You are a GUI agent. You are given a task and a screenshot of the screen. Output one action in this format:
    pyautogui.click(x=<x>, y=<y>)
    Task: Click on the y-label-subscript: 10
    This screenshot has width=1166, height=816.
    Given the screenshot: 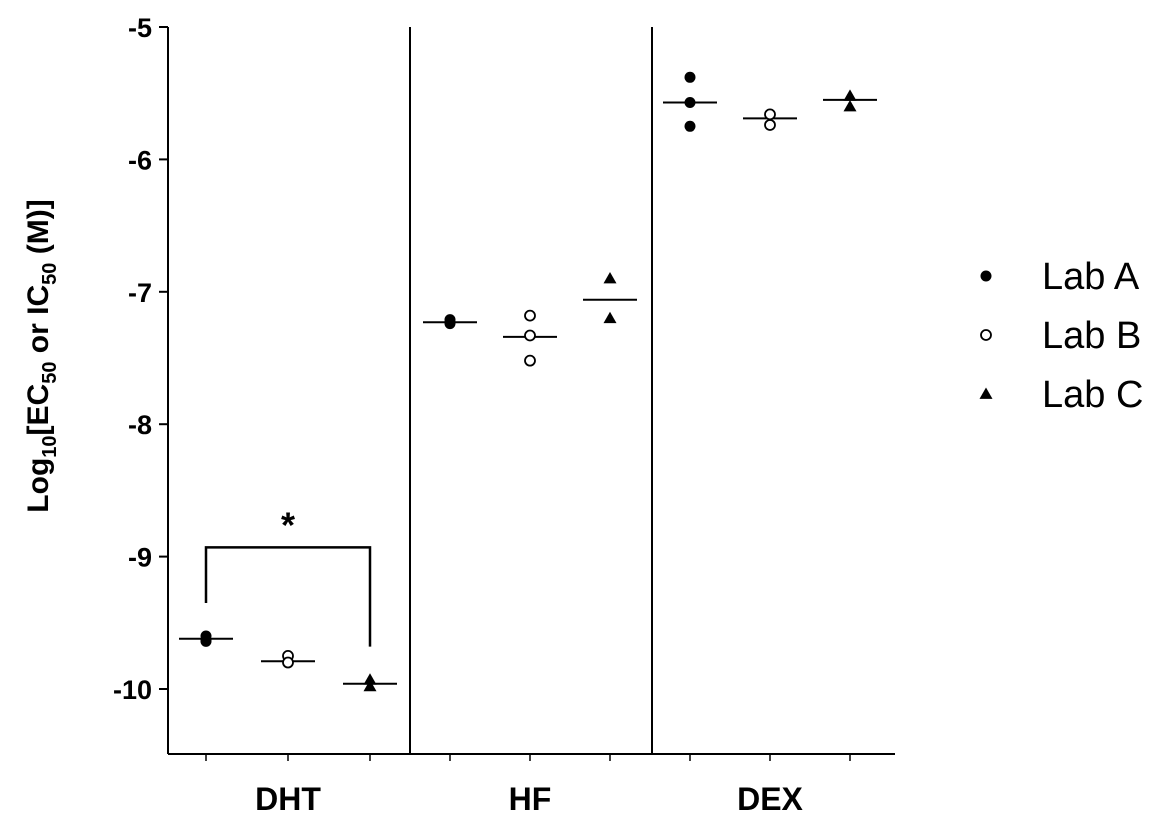 What is the action you would take?
    pyautogui.click(x=50, y=446)
    